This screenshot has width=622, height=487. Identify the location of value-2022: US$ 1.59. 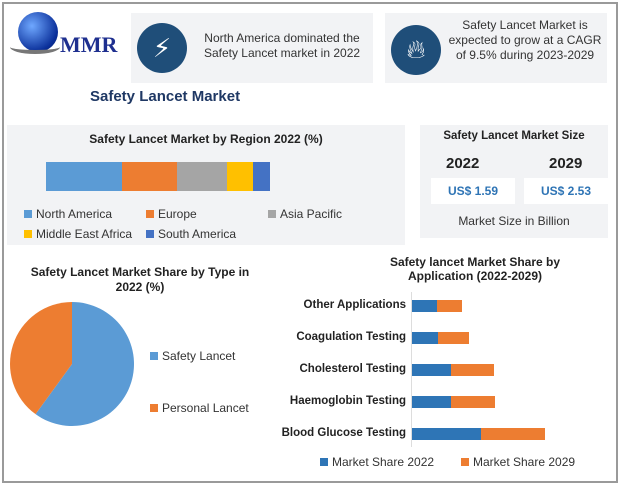
(473, 191).